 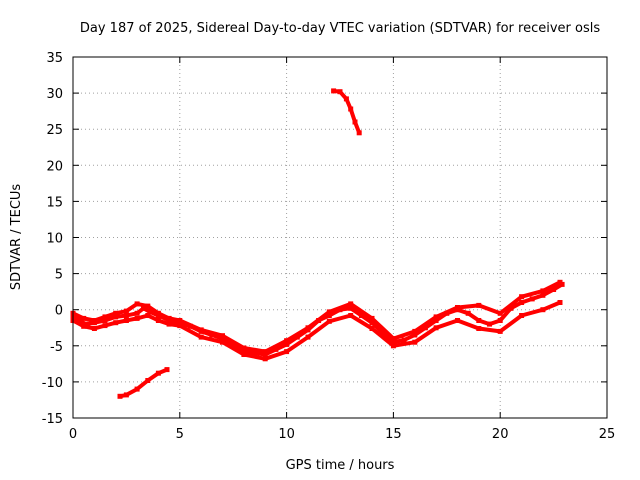 I want to click on x-tick-label: 20, so click(x=500, y=434).